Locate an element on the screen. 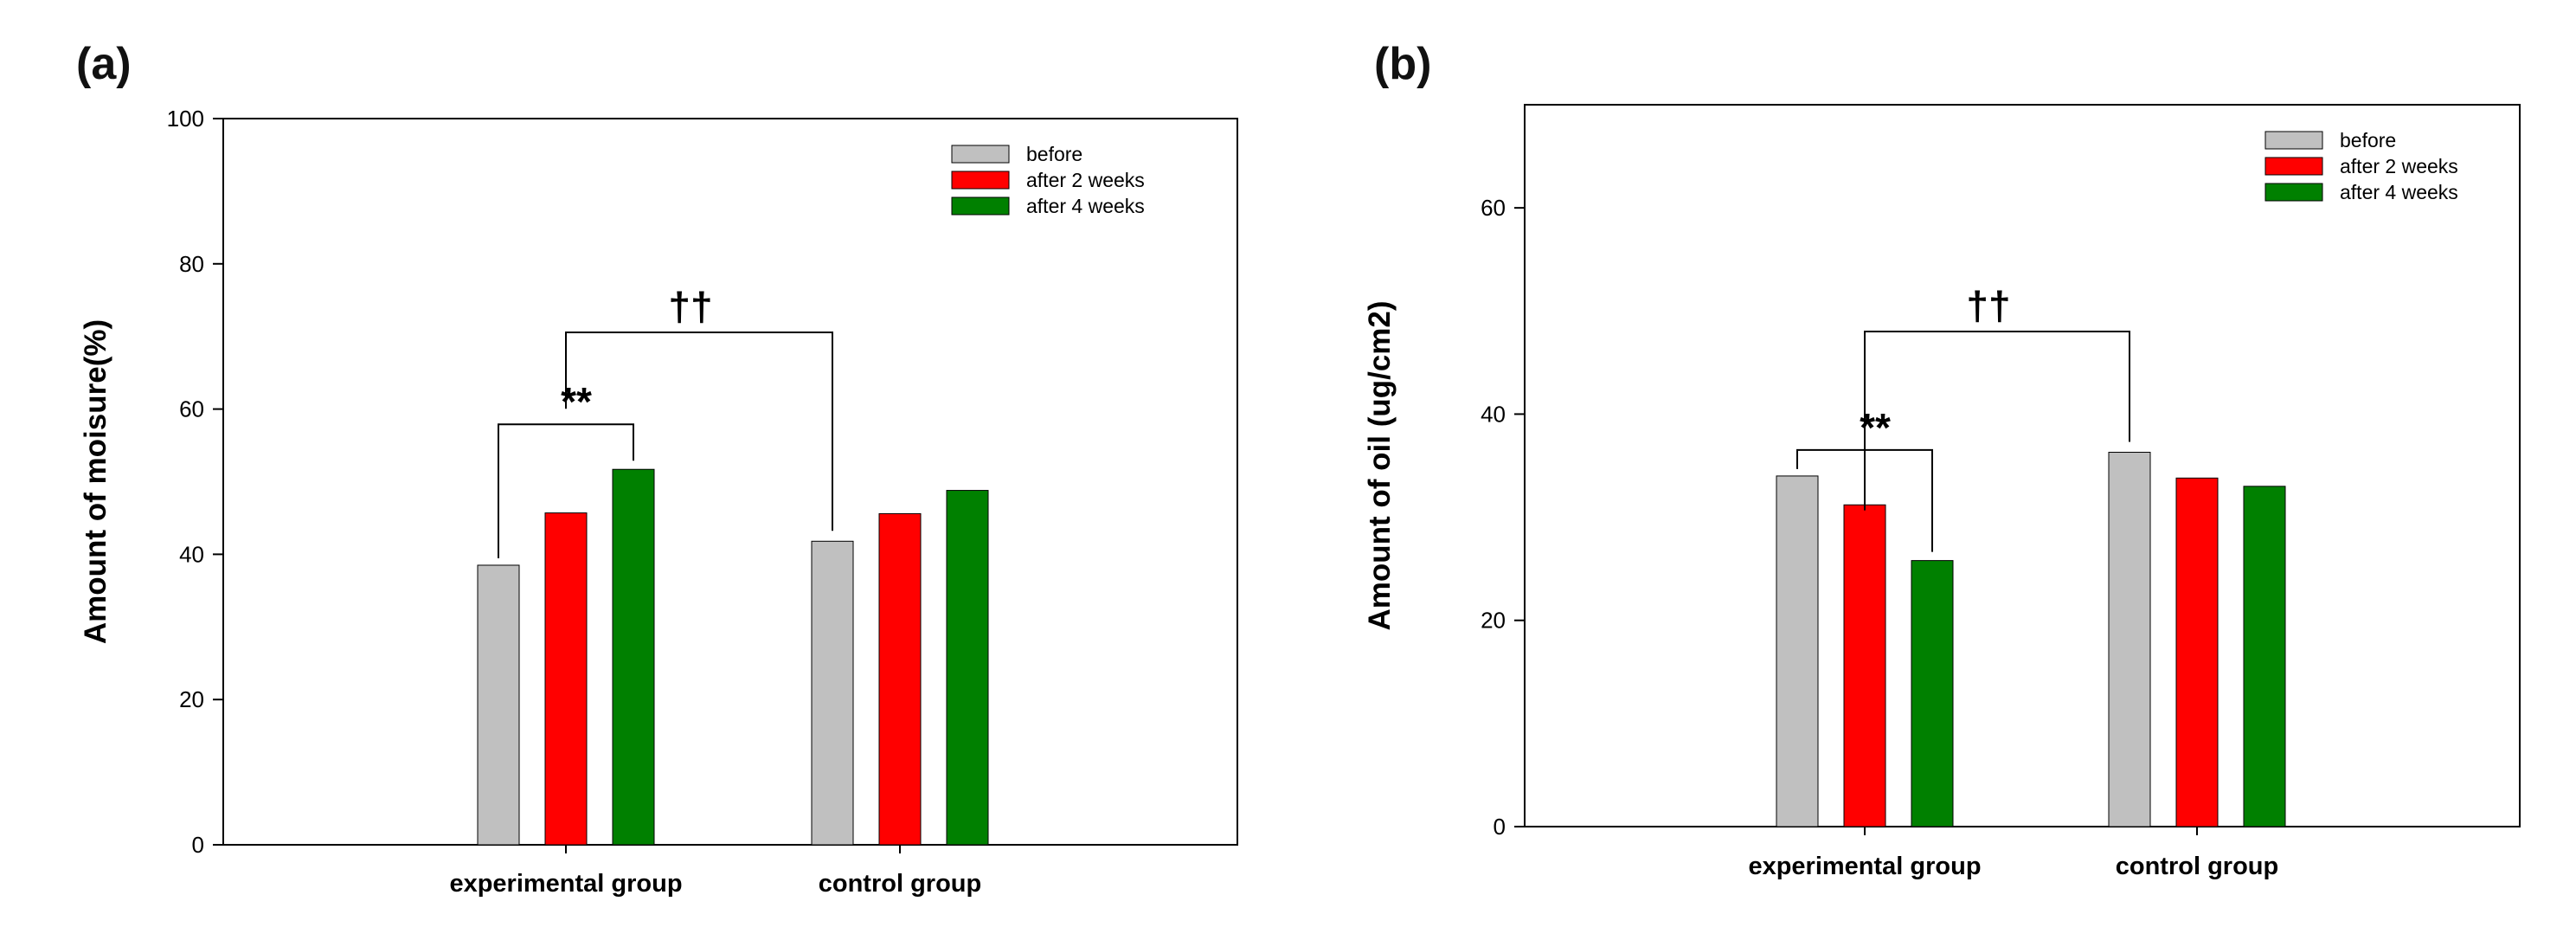 This screenshot has width=2576, height=940. y-axis-title: Amount of oil (ug/cm2) is located at coordinates (1380, 465).